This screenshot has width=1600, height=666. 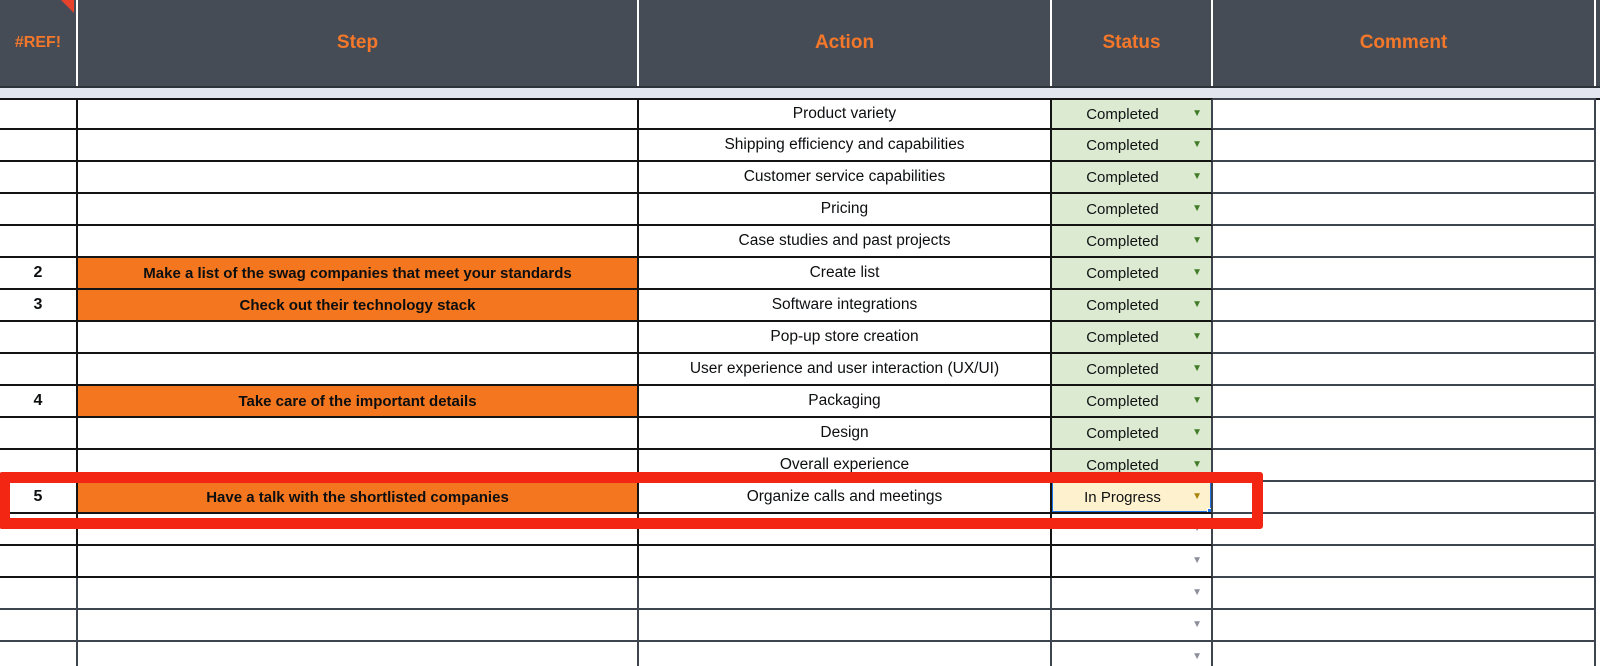 What do you see at coordinates (1132, 43) in the screenshot?
I see `column-header-status: Status` at bounding box center [1132, 43].